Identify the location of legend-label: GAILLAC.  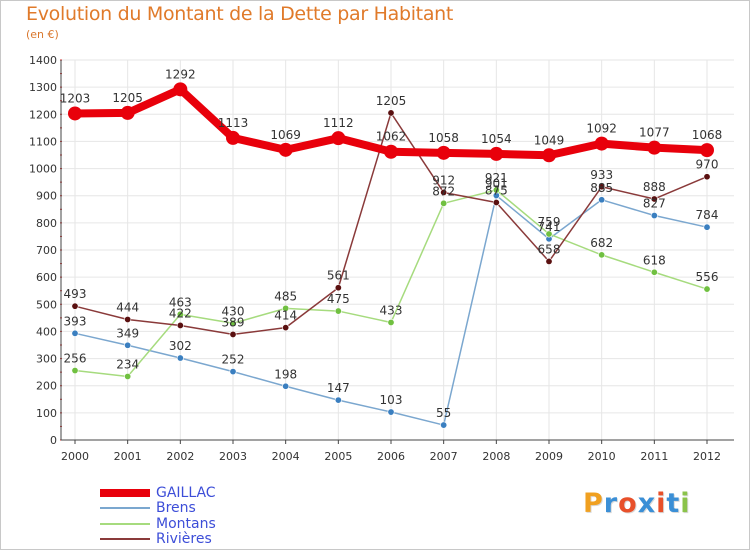
(186, 492).